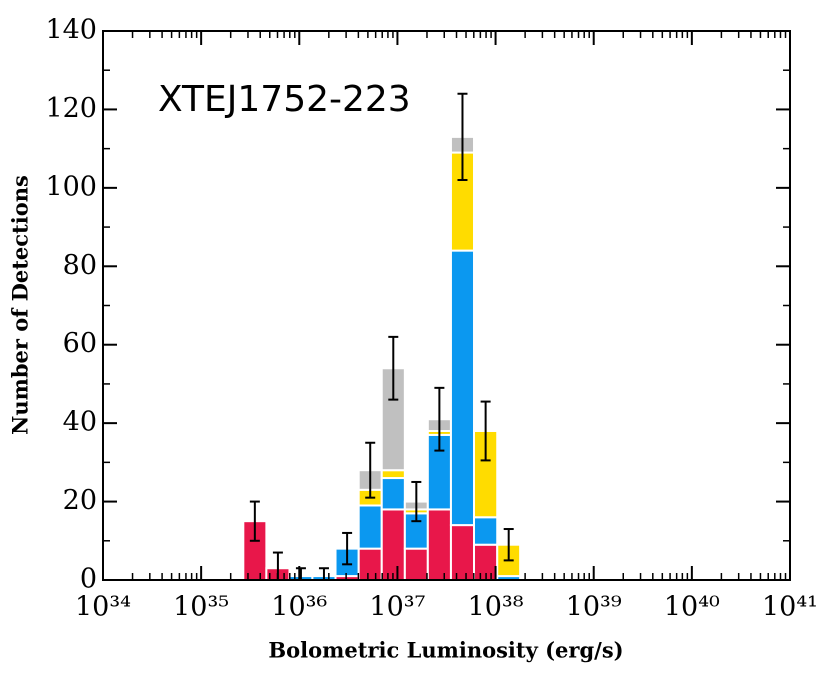 The height and width of the screenshot is (678, 830). What do you see at coordinates (88, 579) in the screenshot?
I see `y-tick-label: 0` at bounding box center [88, 579].